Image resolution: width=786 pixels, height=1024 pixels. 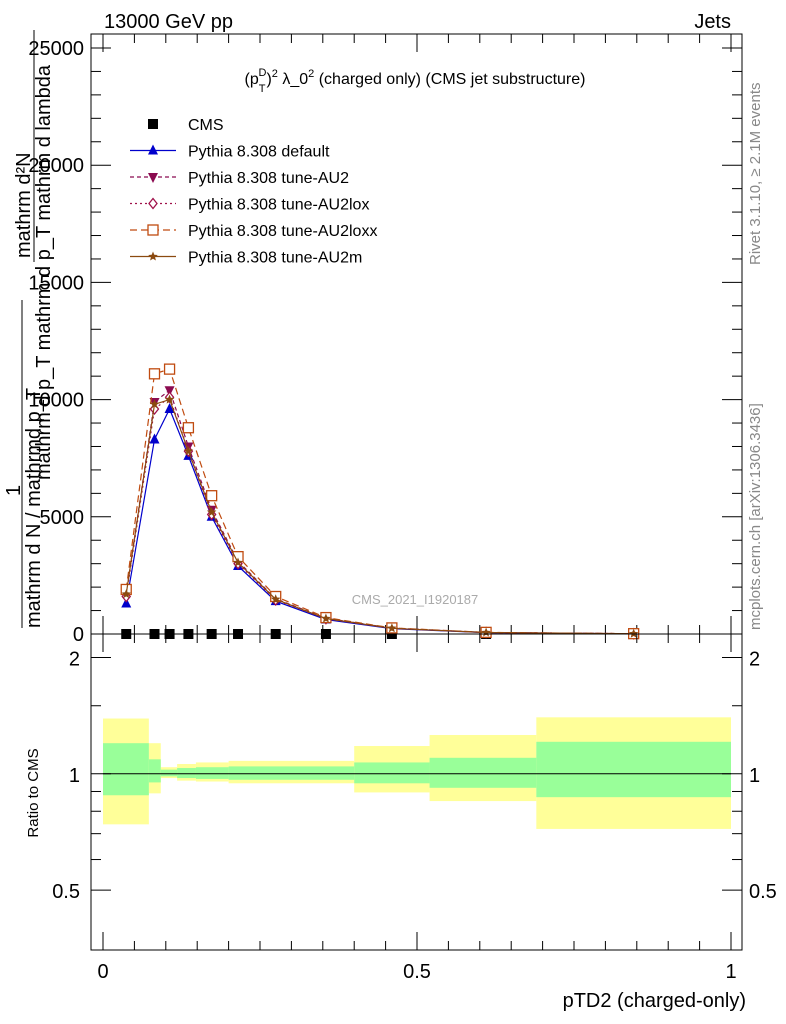 I want to click on main-y-tick-label: 5000, so click(x=62, y=518).